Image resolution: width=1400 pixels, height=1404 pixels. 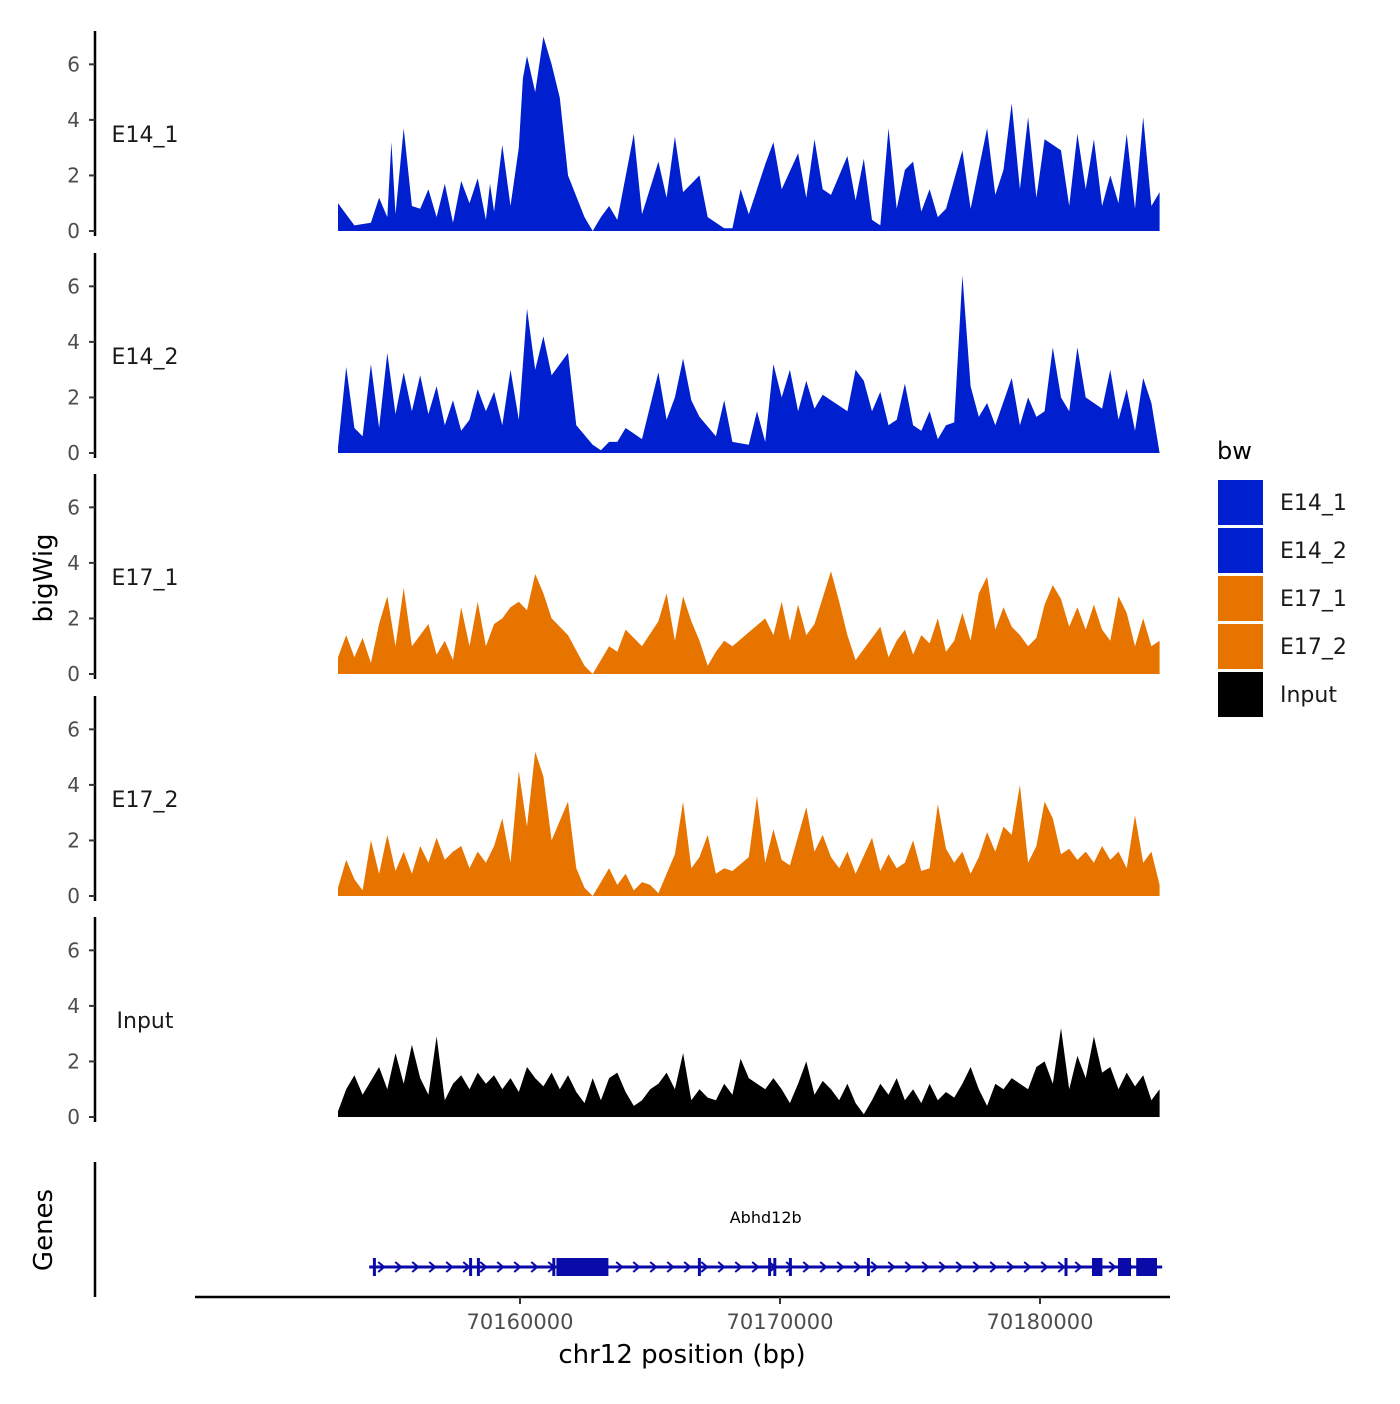 I want to click on track-e14-1: 0 2 4 6 E14_1, so click(x=613, y=137).